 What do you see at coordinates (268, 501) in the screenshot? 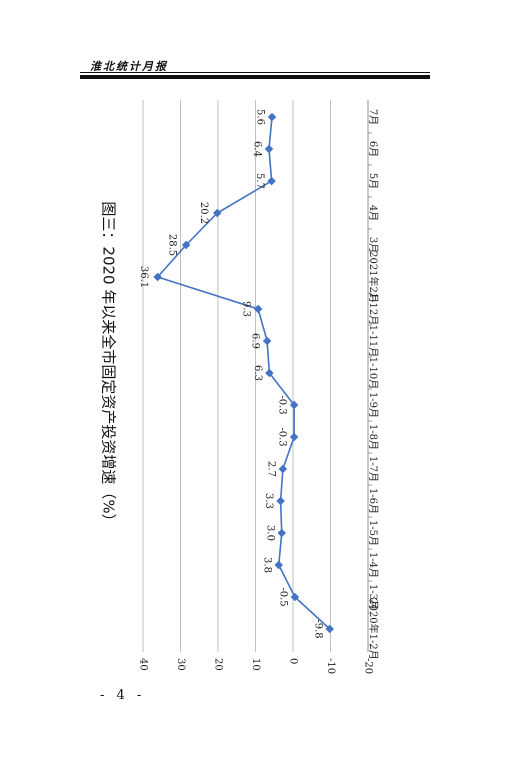
I see `data-label: 3.3` at bounding box center [268, 501].